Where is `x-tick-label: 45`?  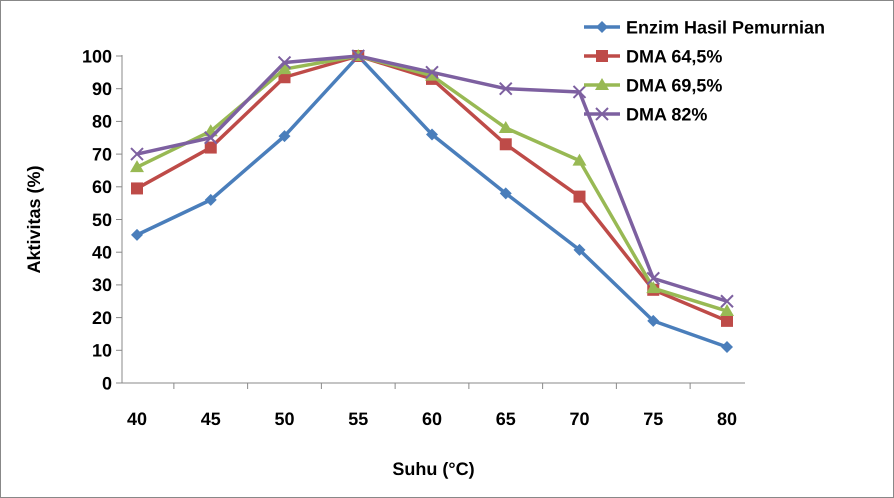 x-tick-label: 45 is located at coordinates (210, 419).